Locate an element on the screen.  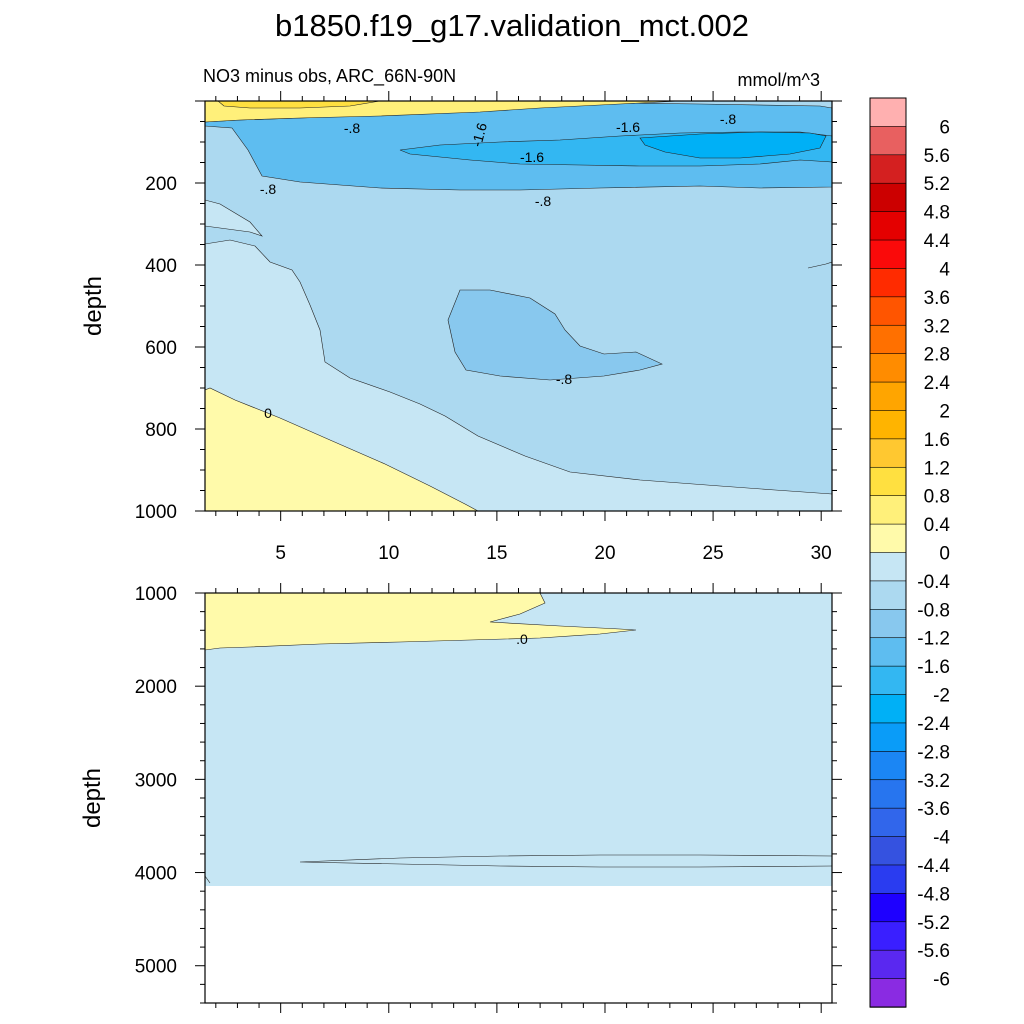
colorbar-label: 5.6 is located at coordinates (937, 156).